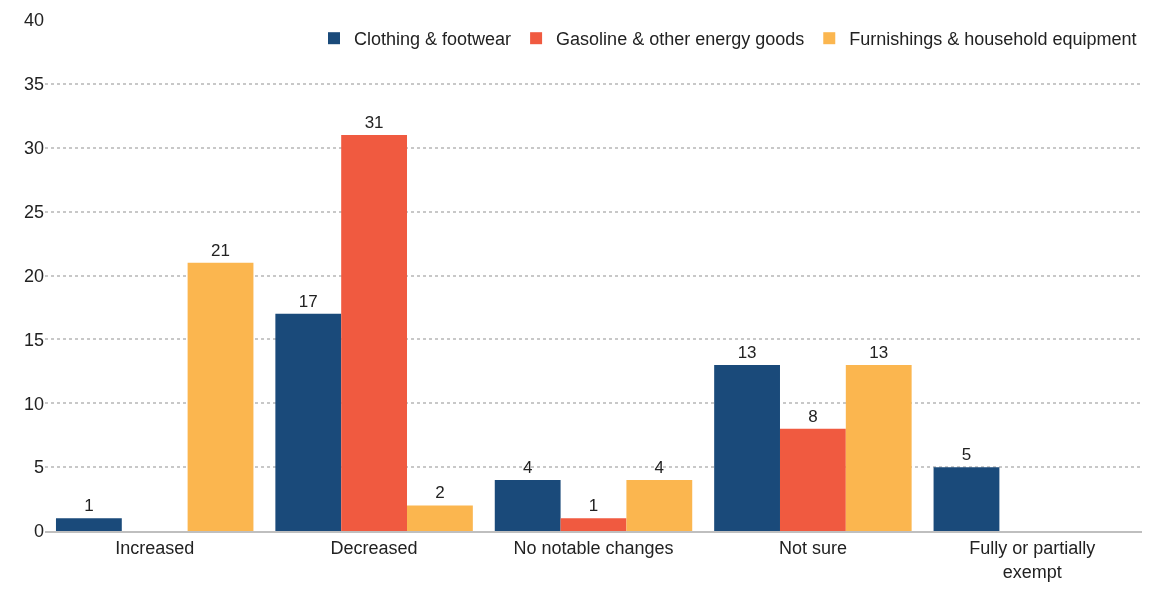 The height and width of the screenshot is (606, 1152). I want to click on x-tick-label: Increased, so click(155, 548).